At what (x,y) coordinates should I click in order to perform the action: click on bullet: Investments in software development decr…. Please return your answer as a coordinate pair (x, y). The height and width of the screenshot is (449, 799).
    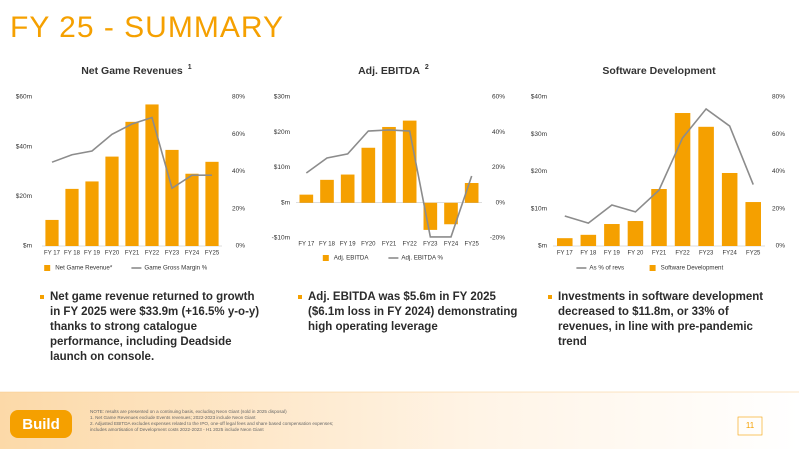
    Looking at the image, I should click on (658, 320).